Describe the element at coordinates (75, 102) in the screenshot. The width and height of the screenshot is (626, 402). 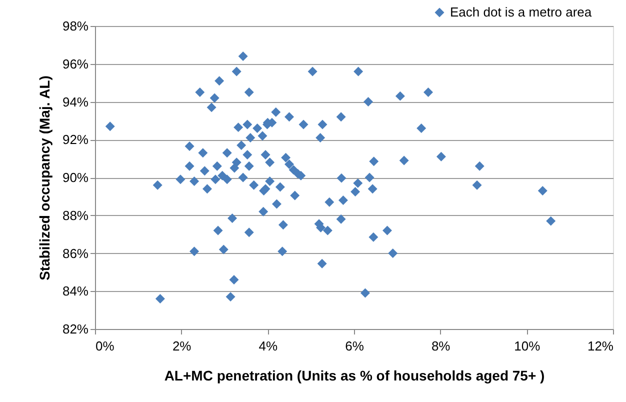
I see `y-tick-label: 94%` at that location.